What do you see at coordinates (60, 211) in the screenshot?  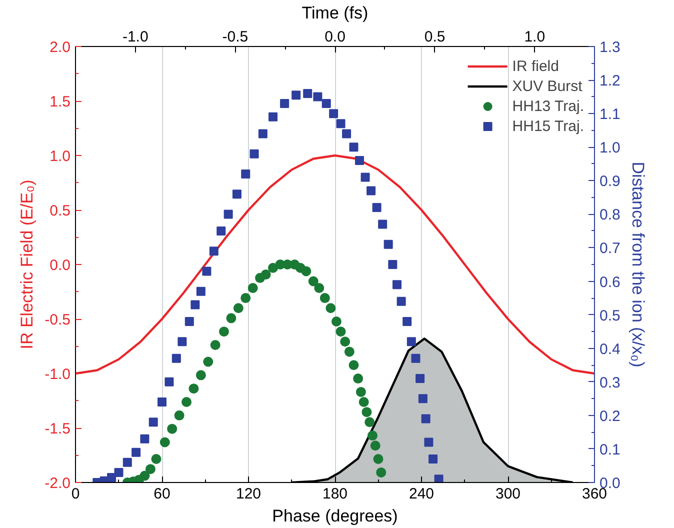 I see `y-tick-label: 0.5` at bounding box center [60, 211].